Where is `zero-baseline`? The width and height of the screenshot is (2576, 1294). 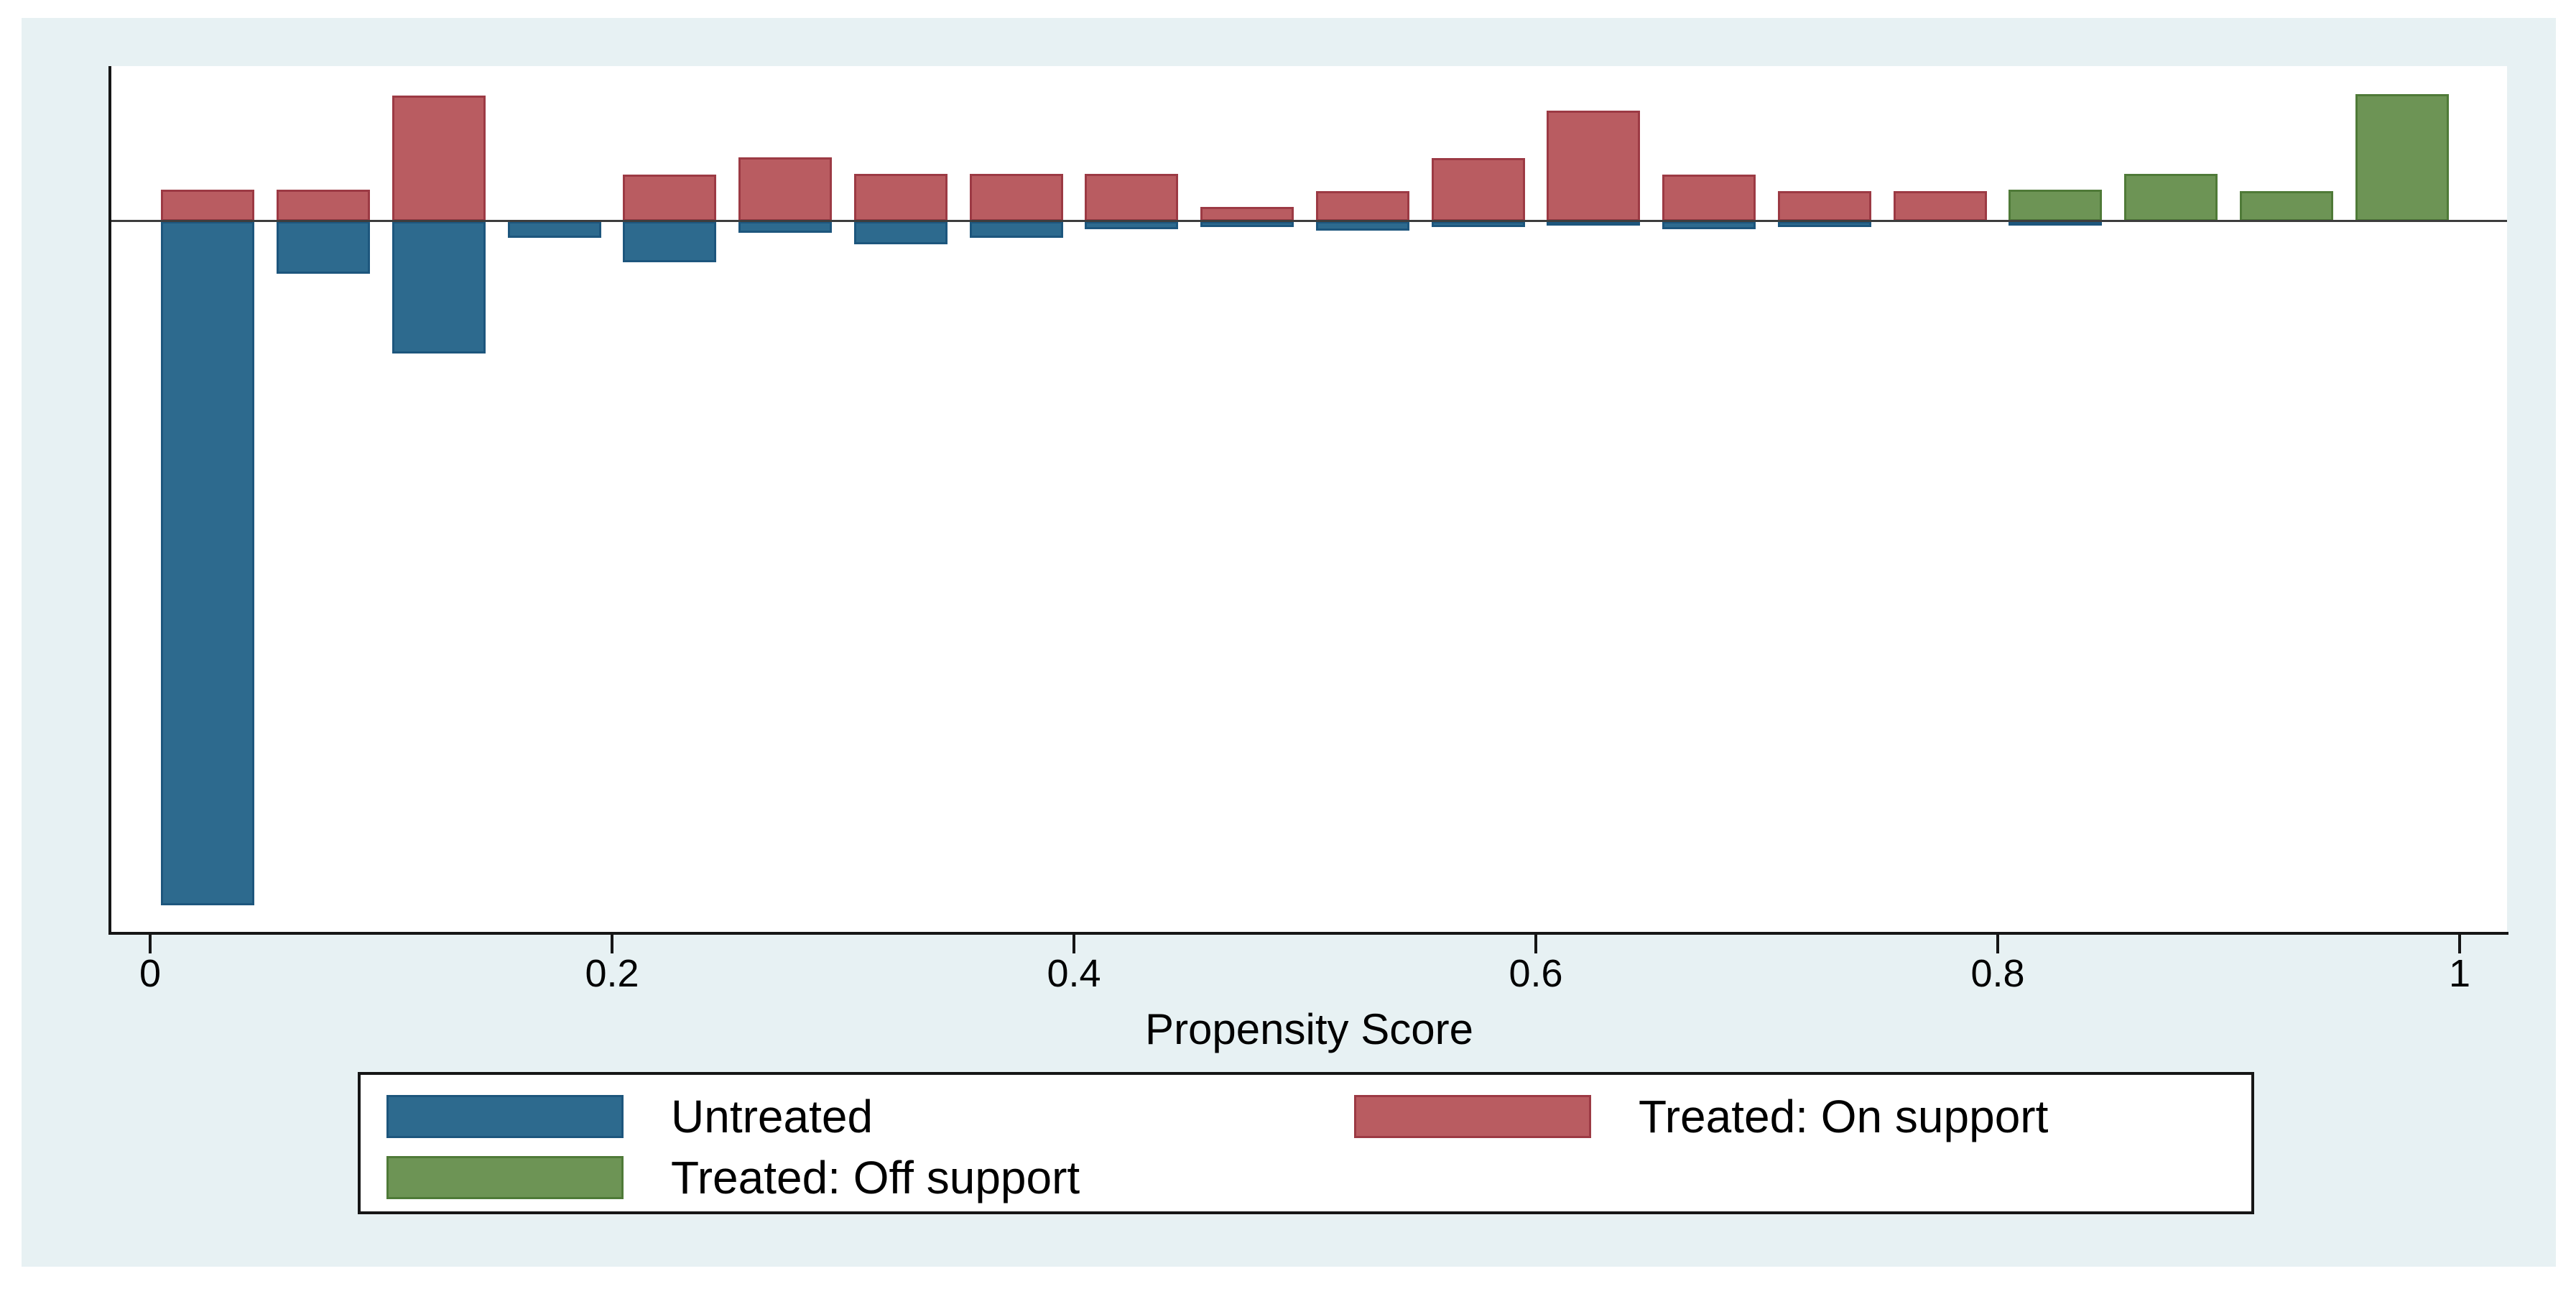
zero-baseline is located at coordinates (1309, 221).